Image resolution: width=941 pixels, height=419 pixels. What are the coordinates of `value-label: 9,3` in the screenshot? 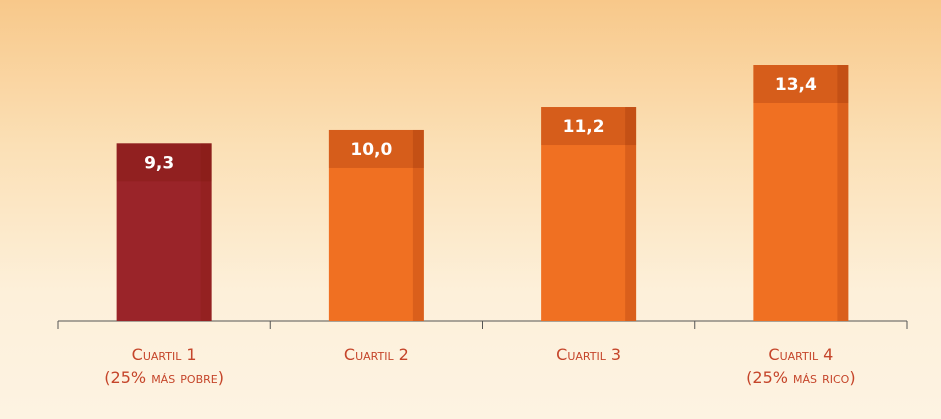 It's located at (159, 163).